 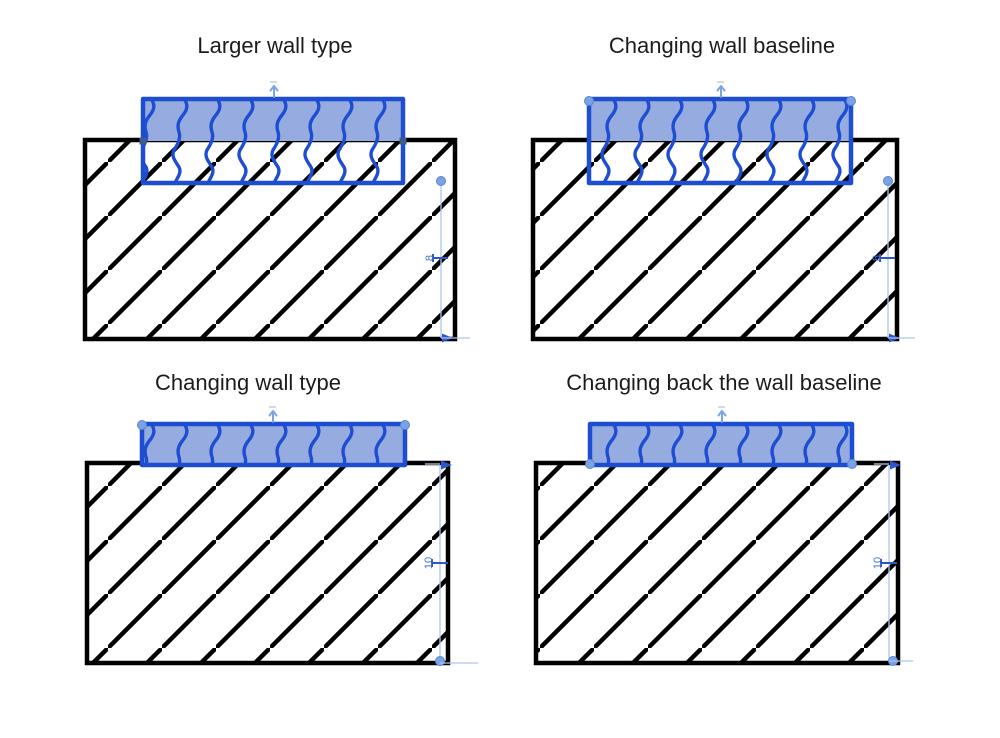 I want to click on panel-title: Changing wall type, so click(x=248, y=382).